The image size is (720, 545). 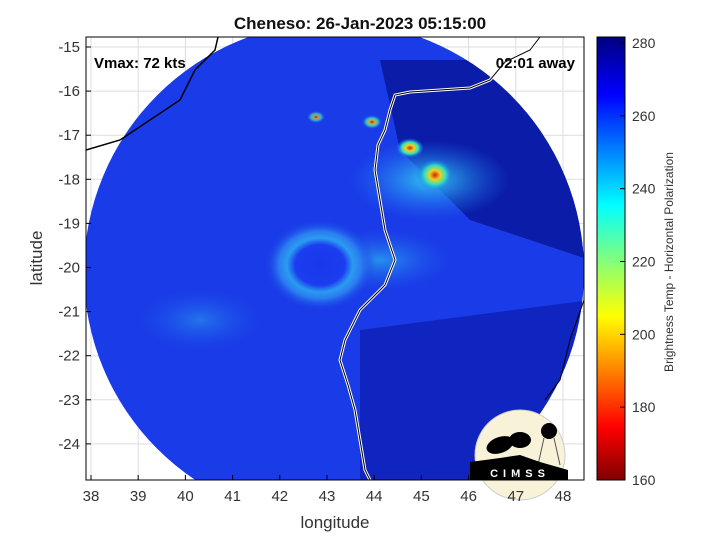 What do you see at coordinates (69, 356) in the screenshot?
I see `y-tick-label: -22` at bounding box center [69, 356].